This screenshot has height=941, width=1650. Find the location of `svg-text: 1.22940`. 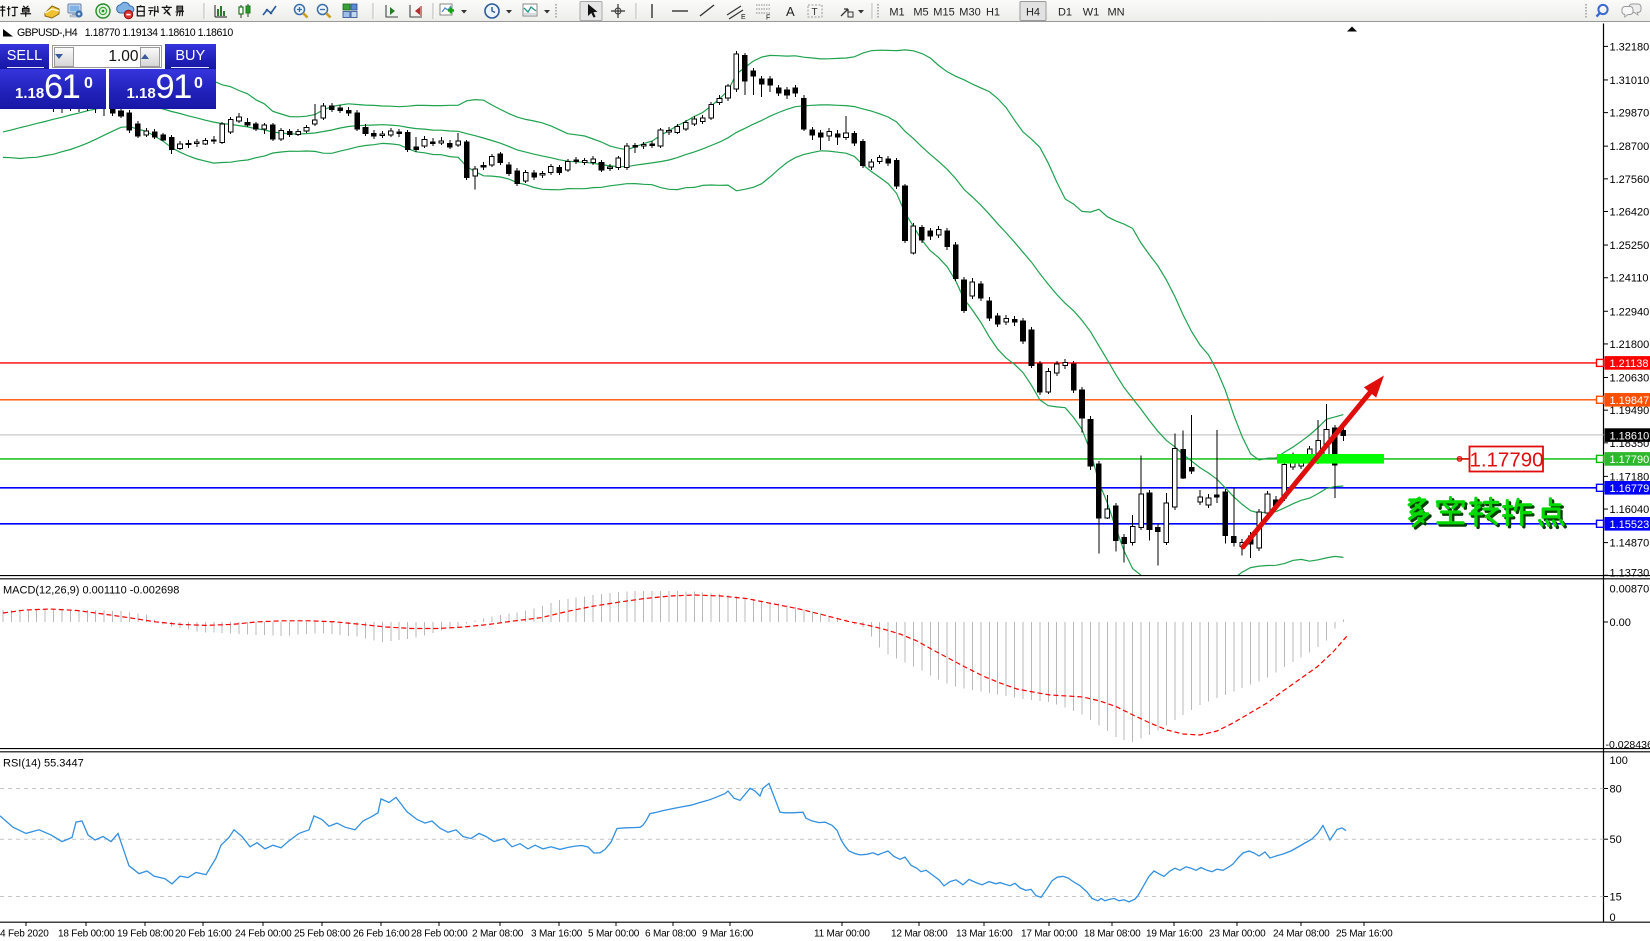

svg-text: 1.22940 is located at coordinates (1630, 312).